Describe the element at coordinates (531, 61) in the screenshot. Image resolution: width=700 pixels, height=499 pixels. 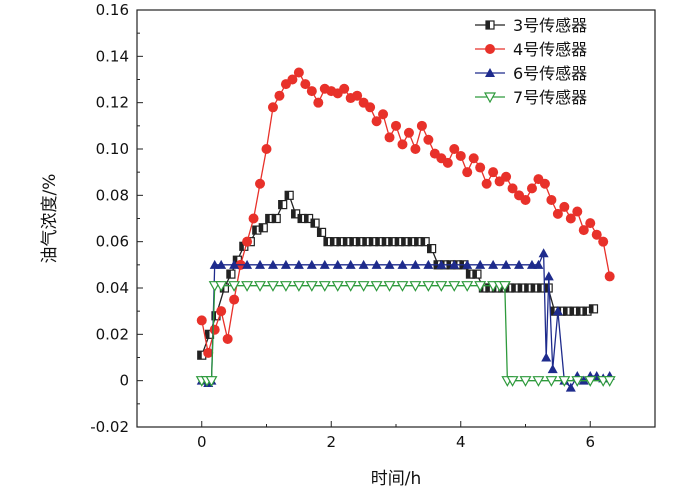
I see `legend: 3号传感器 4号传感器 6号传感器 7号传感器` at that location.